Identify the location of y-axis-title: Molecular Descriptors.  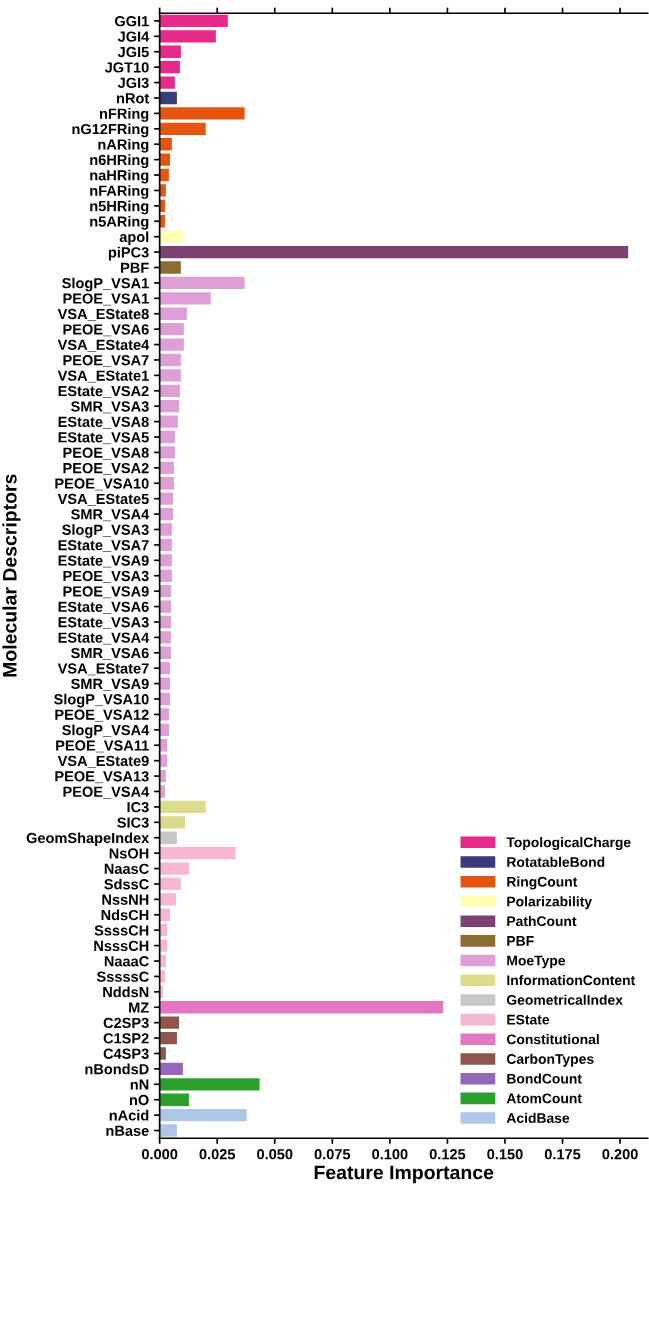
(11, 575).